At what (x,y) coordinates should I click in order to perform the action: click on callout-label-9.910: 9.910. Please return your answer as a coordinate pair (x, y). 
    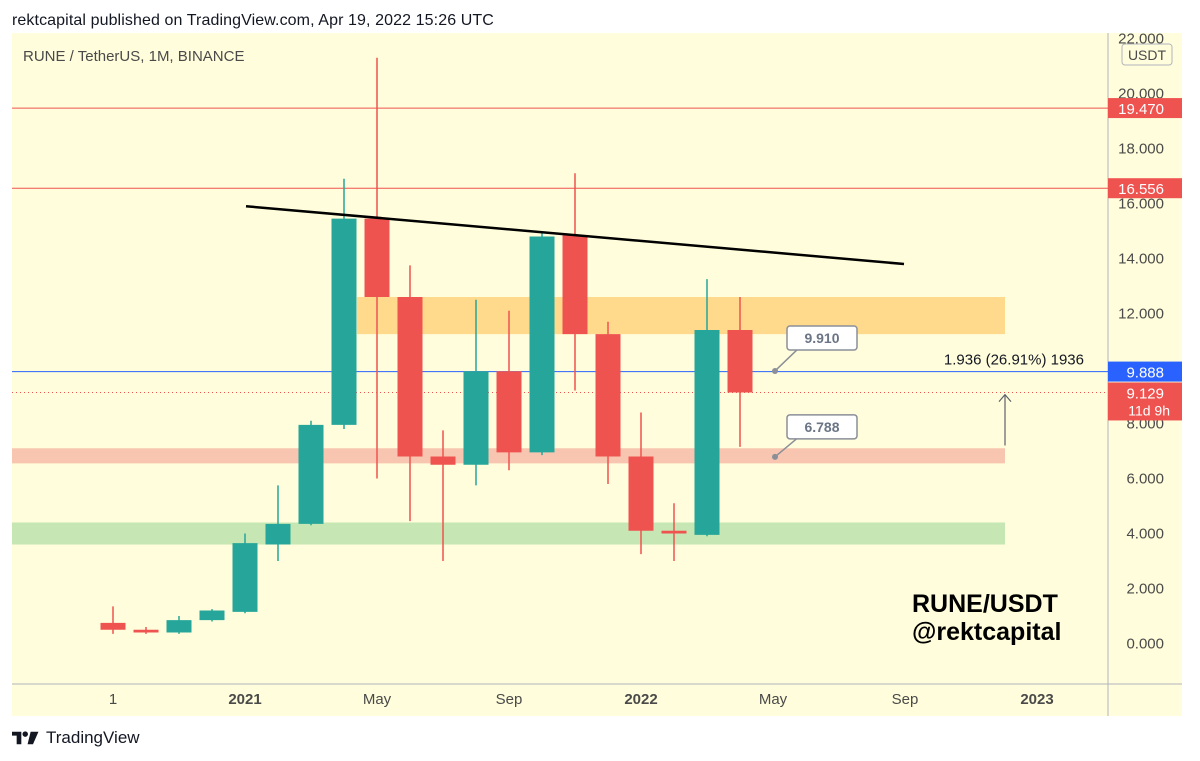
    Looking at the image, I should click on (821, 338).